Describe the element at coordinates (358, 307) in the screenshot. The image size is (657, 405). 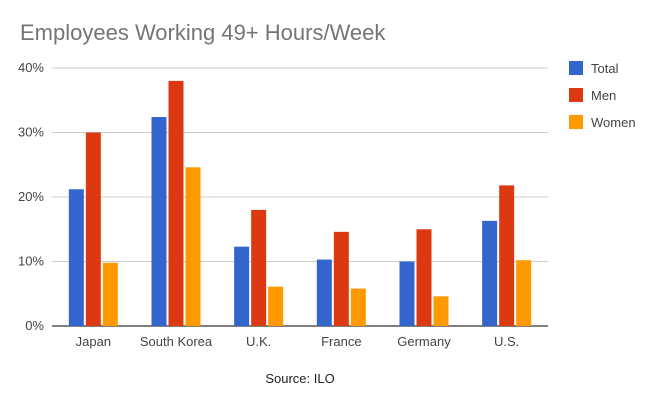
I see `bar-women-france` at that location.